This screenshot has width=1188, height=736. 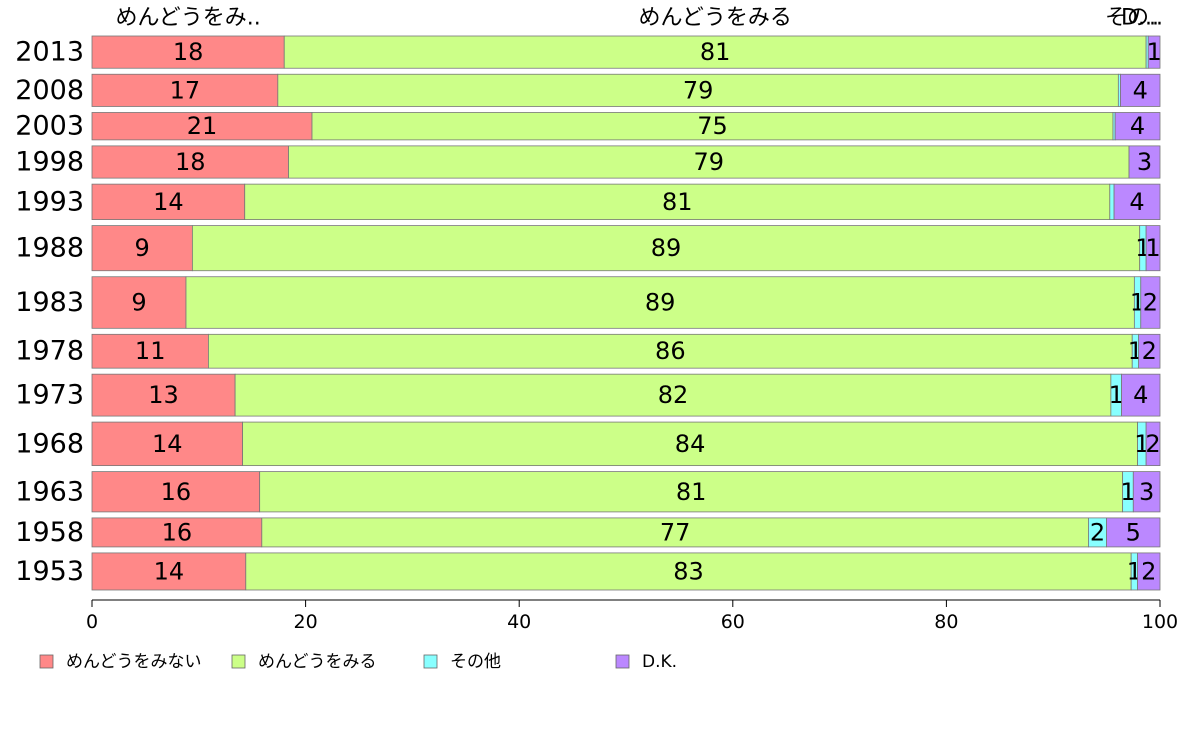 I want to click on data-label: 84, so click(x=690, y=444).